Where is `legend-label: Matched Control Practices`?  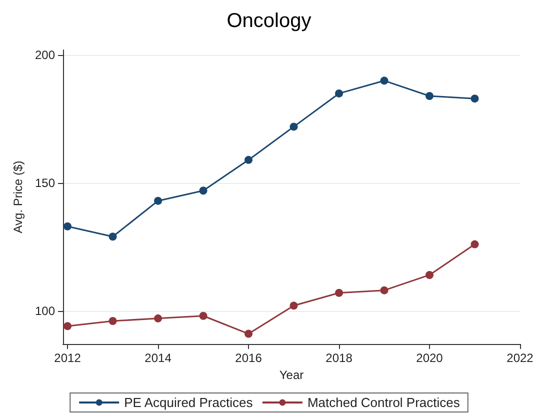
legend-label: Matched Control Practices is located at coordinates (383, 402).